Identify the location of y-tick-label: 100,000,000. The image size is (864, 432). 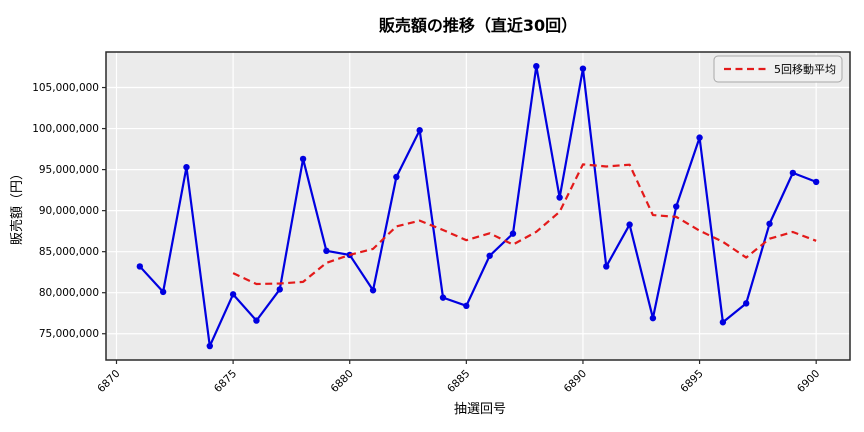
(65, 129).